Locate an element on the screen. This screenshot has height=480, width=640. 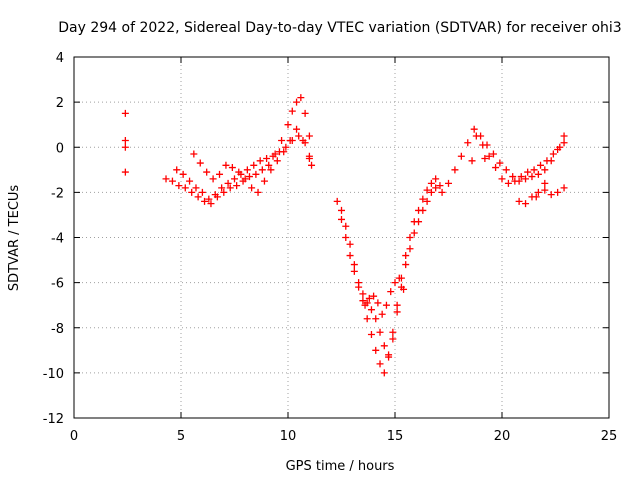
x-tick-label: 5 is located at coordinates (181, 436).